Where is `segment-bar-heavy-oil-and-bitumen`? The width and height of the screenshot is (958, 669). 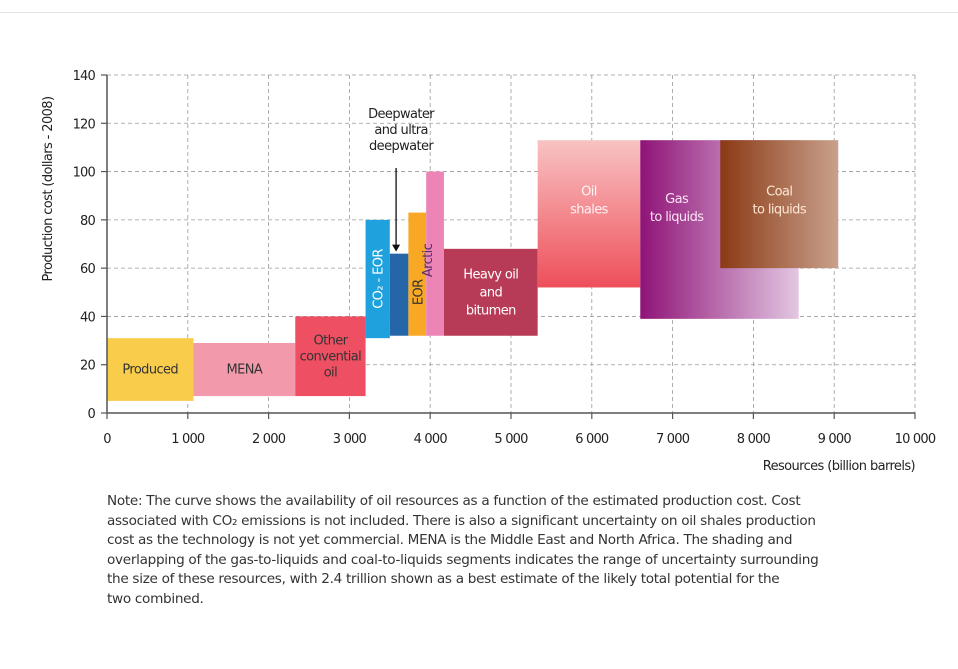
segment-bar-heavy-oil-and-bitumen is located at coordinates (490, 292).